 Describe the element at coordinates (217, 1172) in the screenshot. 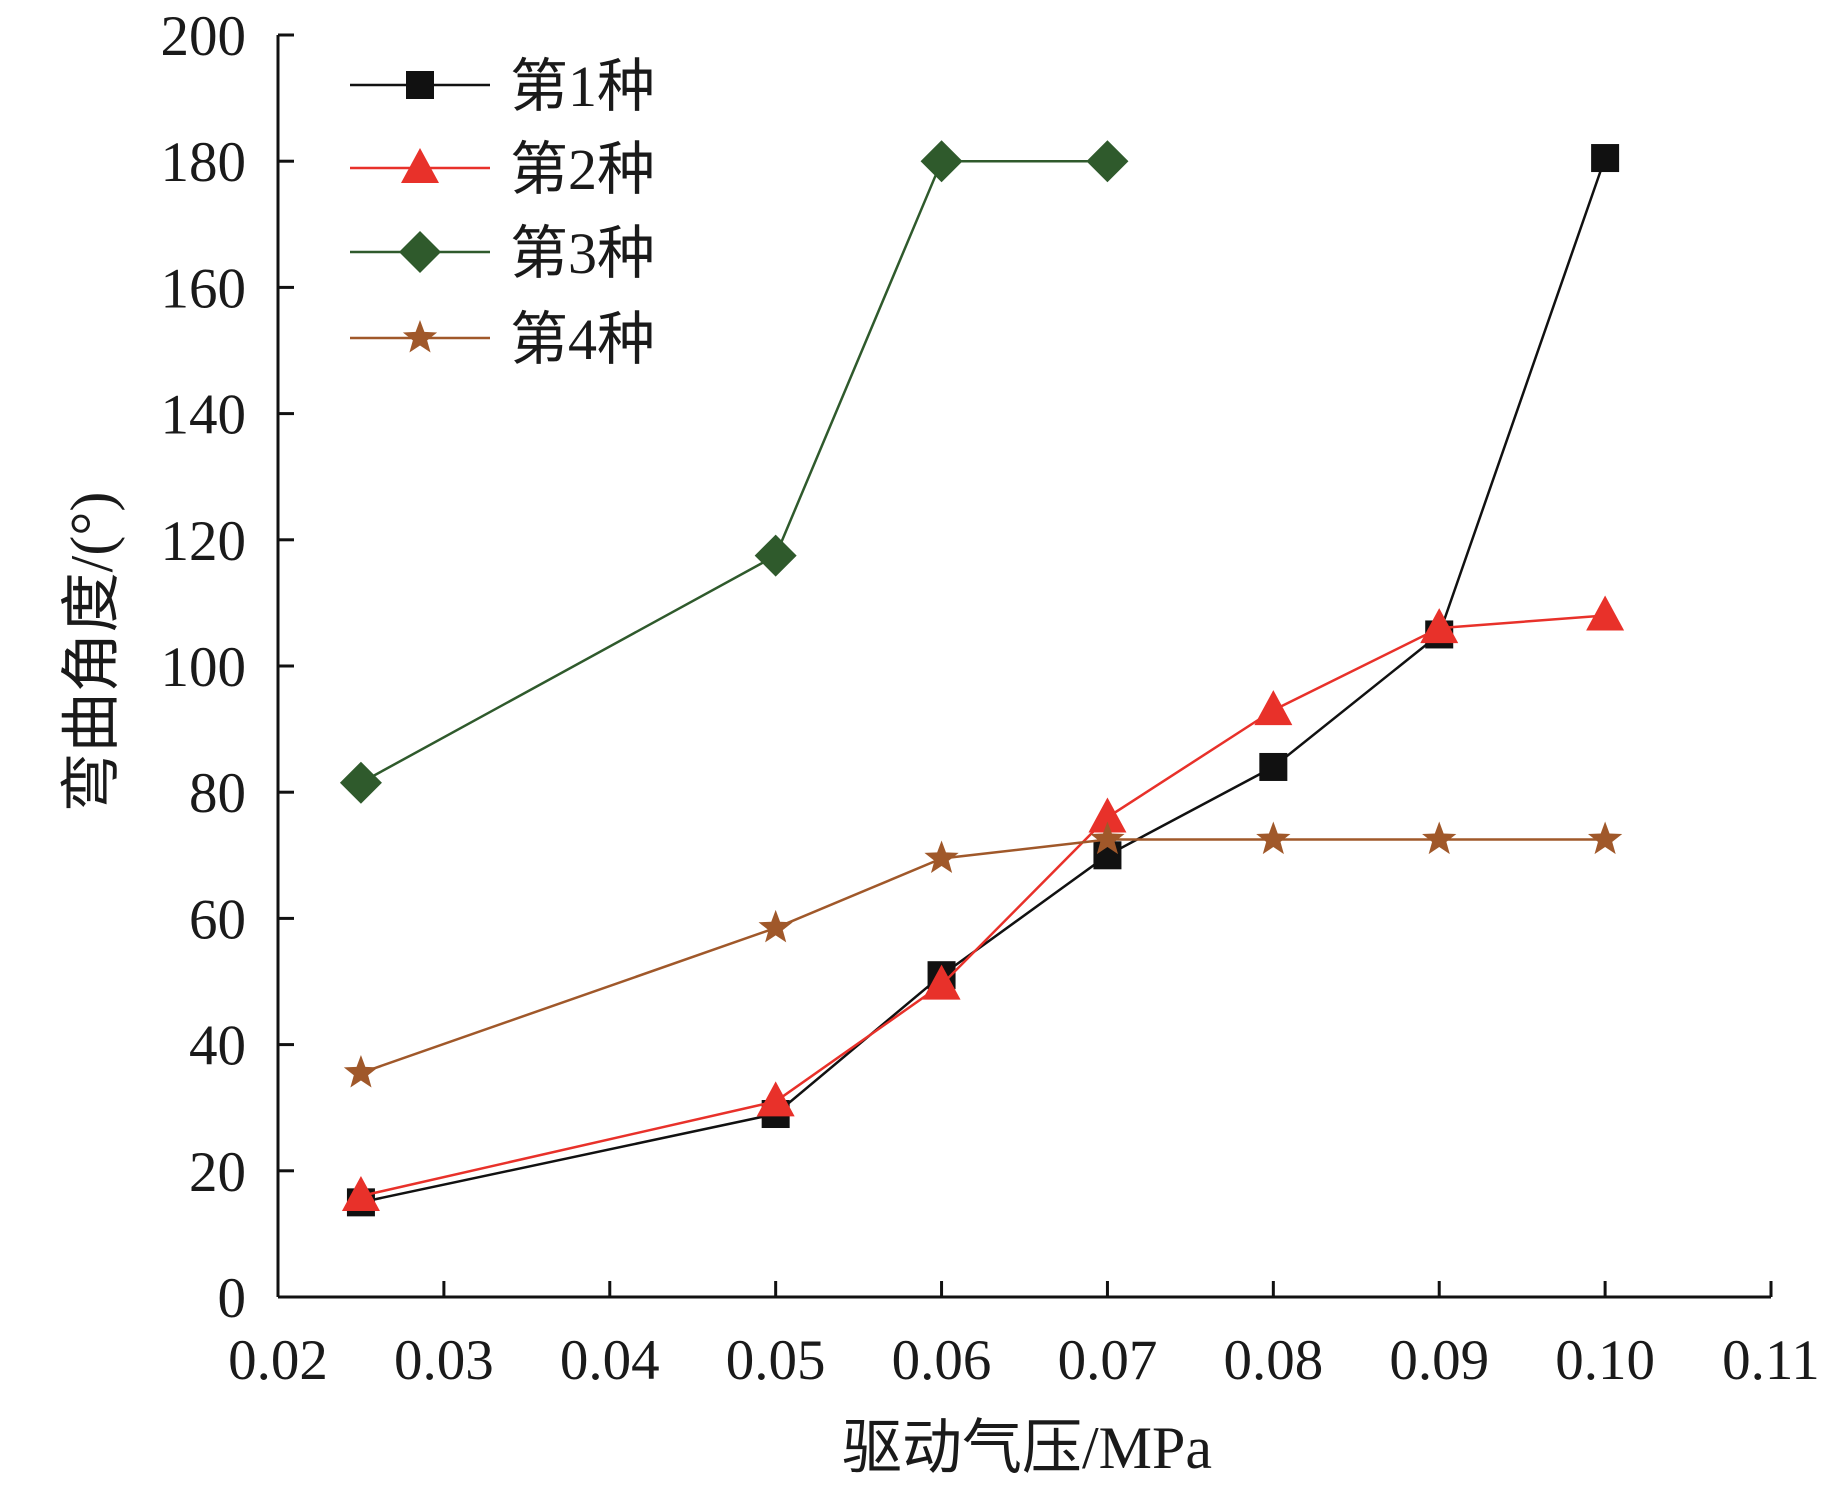

I see `y-tick-label: 20` at that location.